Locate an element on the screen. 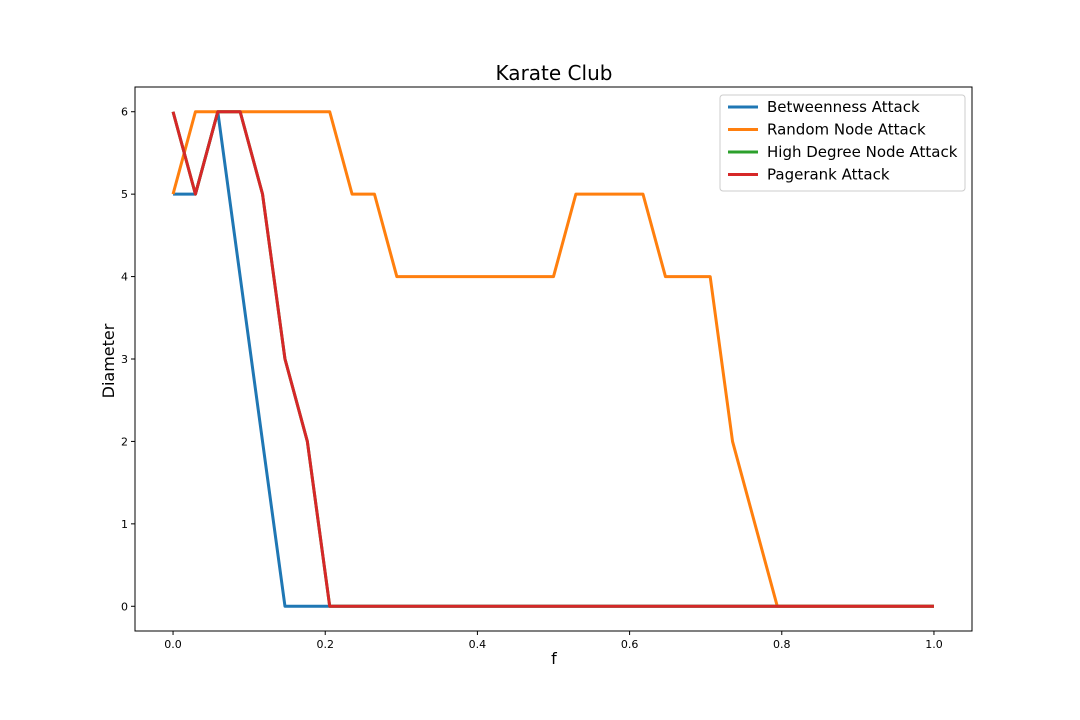 This screenshot has width=1080, height=720. legend-label: Betweenness Attack is located at coordinates (843, 107).